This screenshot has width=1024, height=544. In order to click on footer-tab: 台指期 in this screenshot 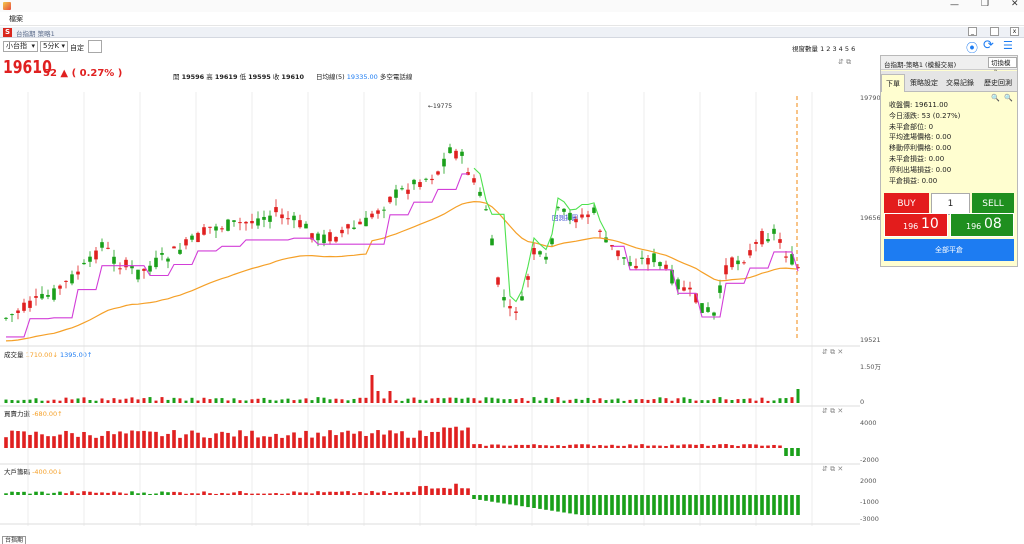, I will do `click(14, 540)`.